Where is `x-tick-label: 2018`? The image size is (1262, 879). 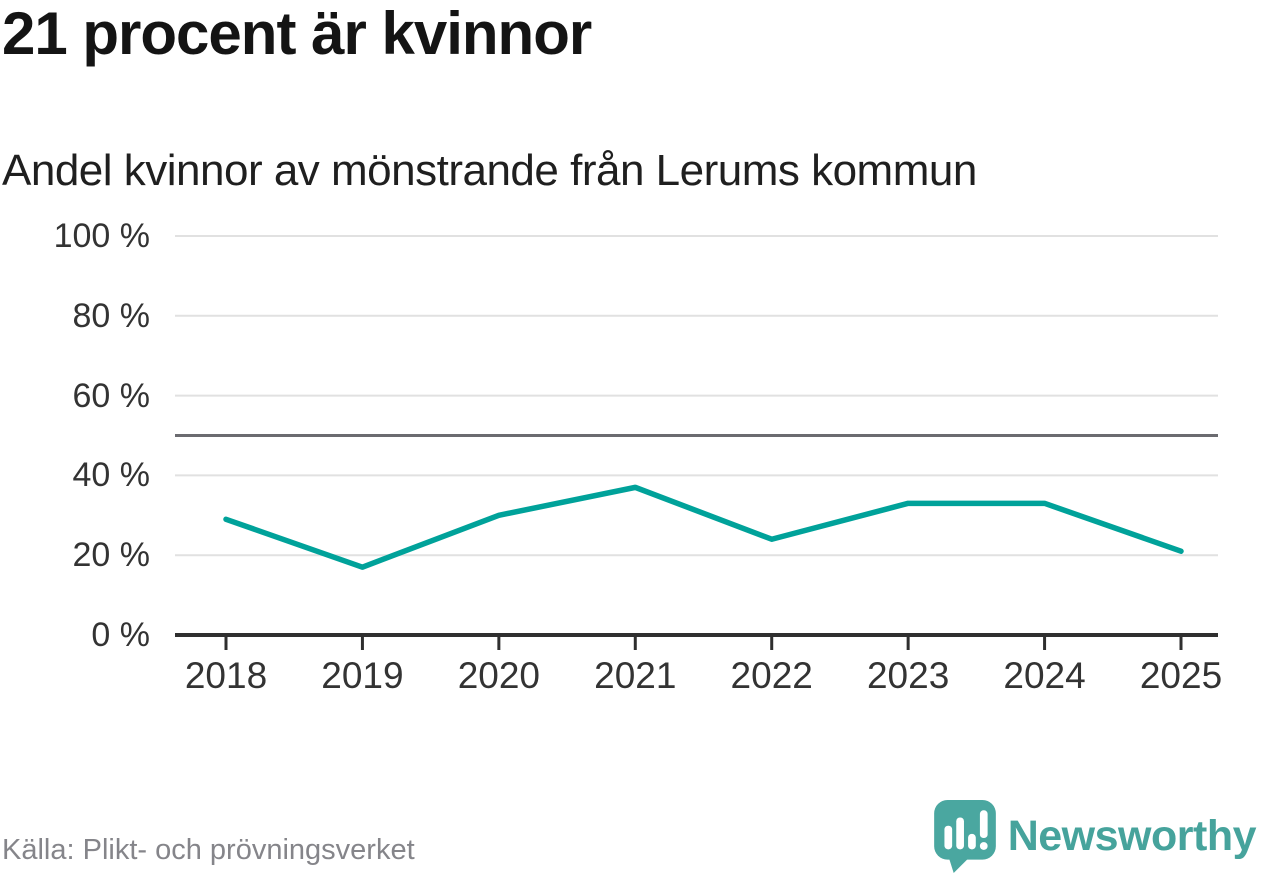
x-tick-label: 2018 is located at coordinates (226, 675).